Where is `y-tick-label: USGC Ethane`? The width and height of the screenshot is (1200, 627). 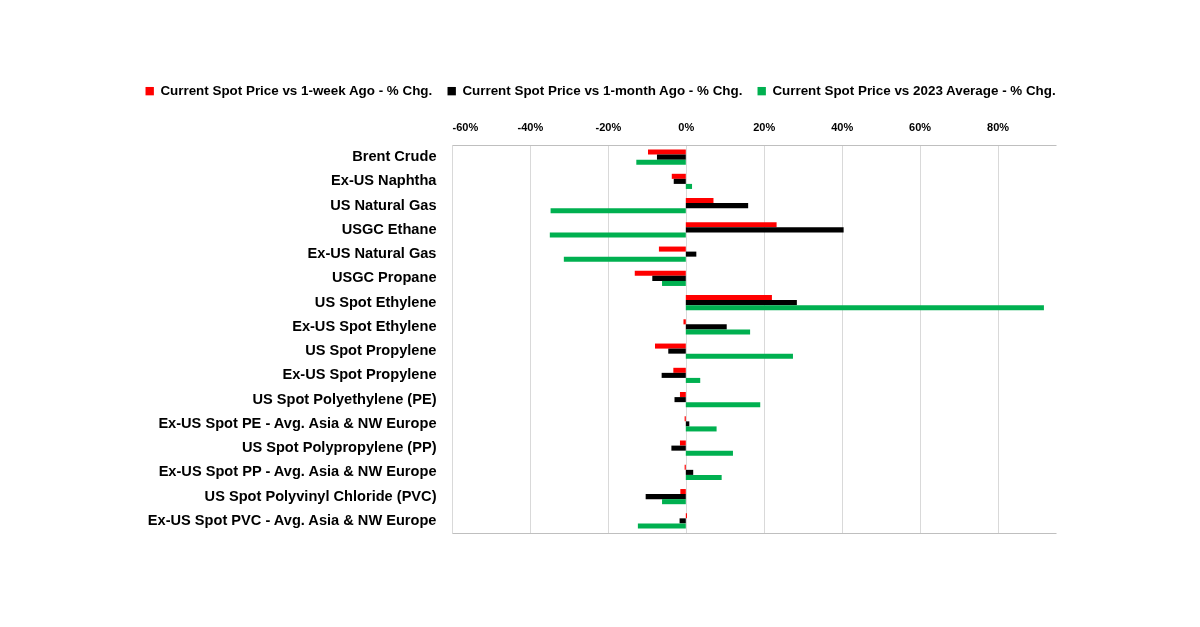 y-tick-label: USGC Ethane is located at coordinates (389, 228).